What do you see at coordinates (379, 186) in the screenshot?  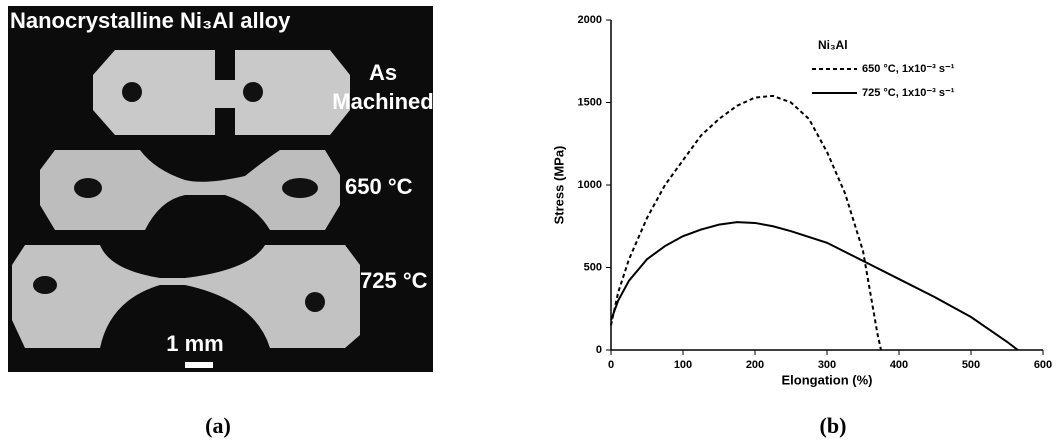 I see `photo-label: 650 °C` at bounding box center [379, 186].